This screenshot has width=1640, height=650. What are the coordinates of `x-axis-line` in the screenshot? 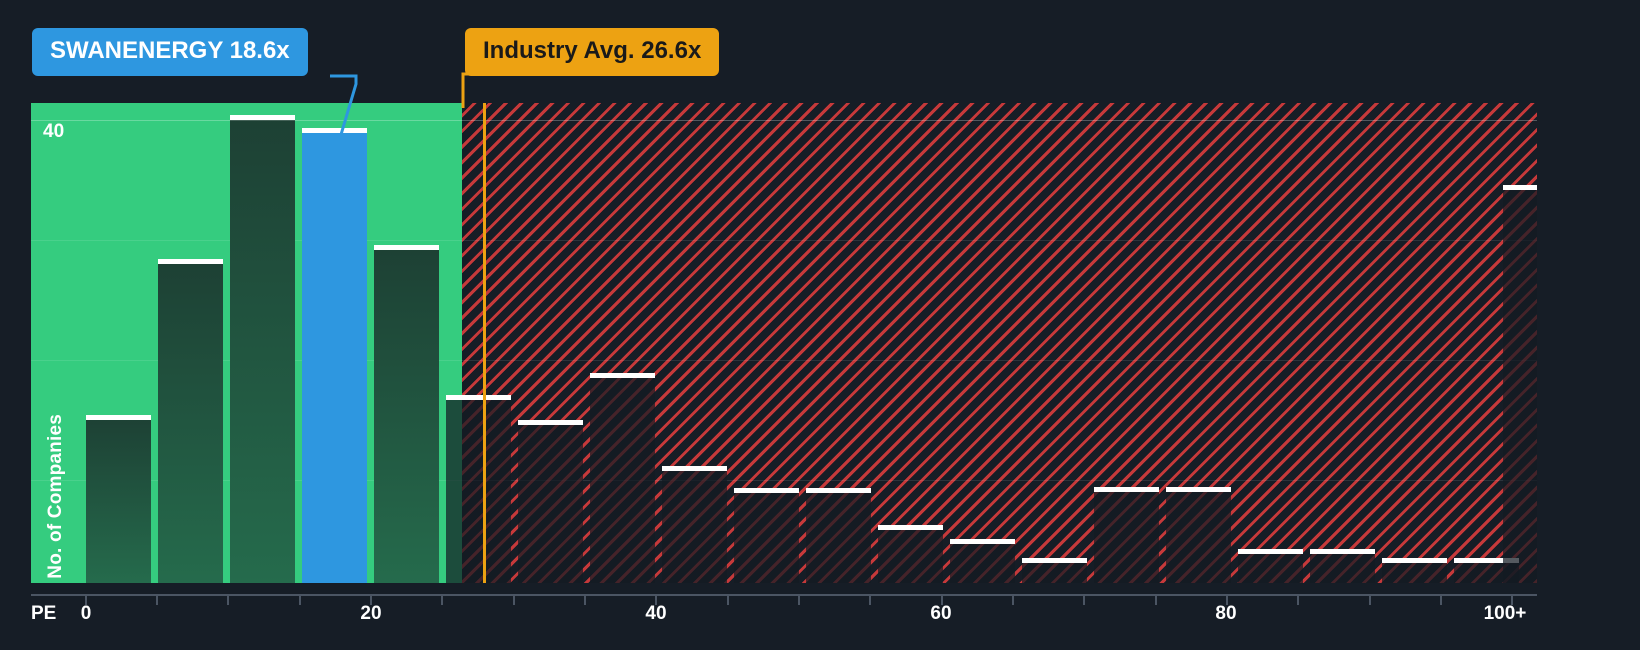 It's located at (784, 595).